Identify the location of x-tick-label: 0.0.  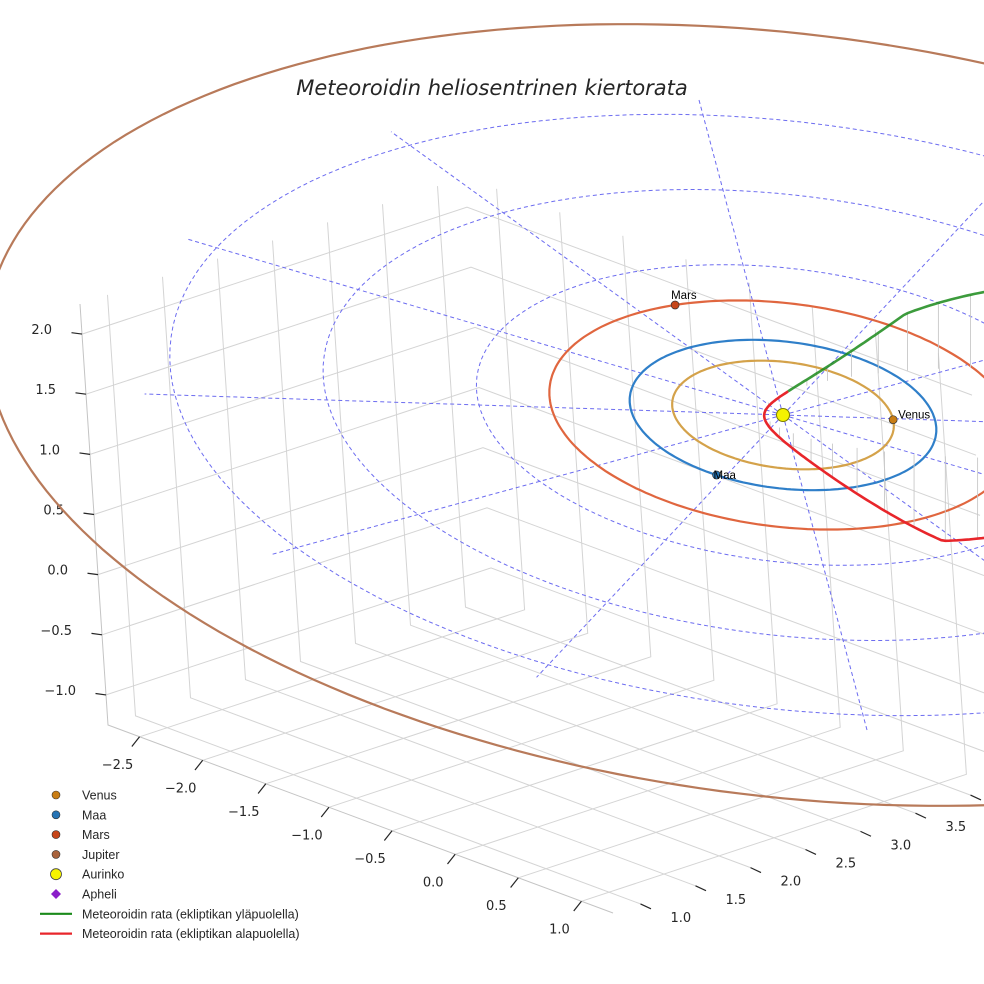
(433, 882).